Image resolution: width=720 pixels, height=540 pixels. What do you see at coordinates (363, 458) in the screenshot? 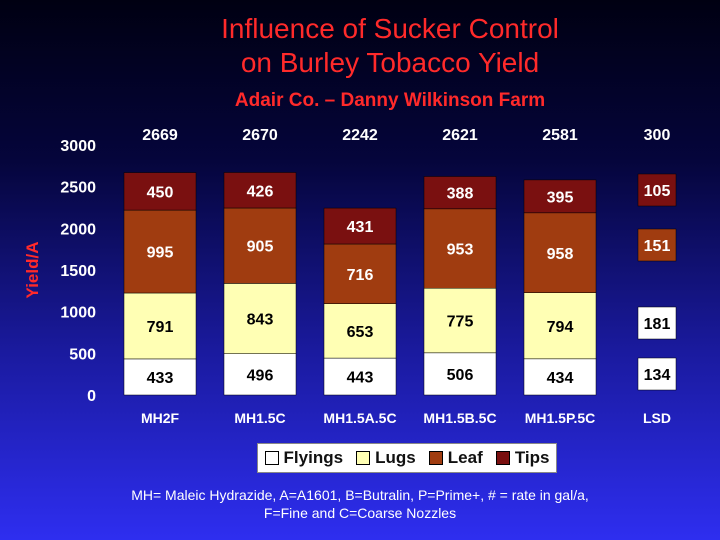
I see `legend-swatch-lugs` at bounding box center [363, 458].